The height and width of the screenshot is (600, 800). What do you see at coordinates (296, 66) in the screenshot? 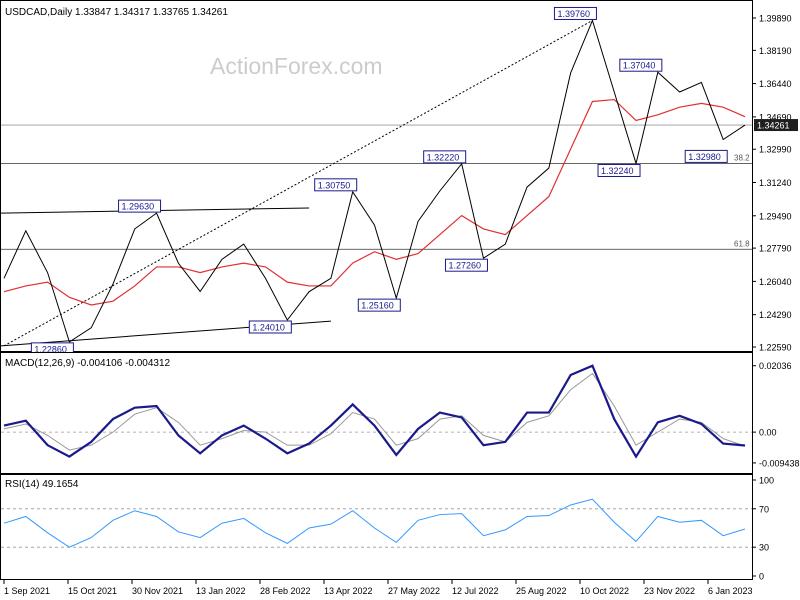
I see `watermark: ActionForex.com` at bounding box center [296, 66].